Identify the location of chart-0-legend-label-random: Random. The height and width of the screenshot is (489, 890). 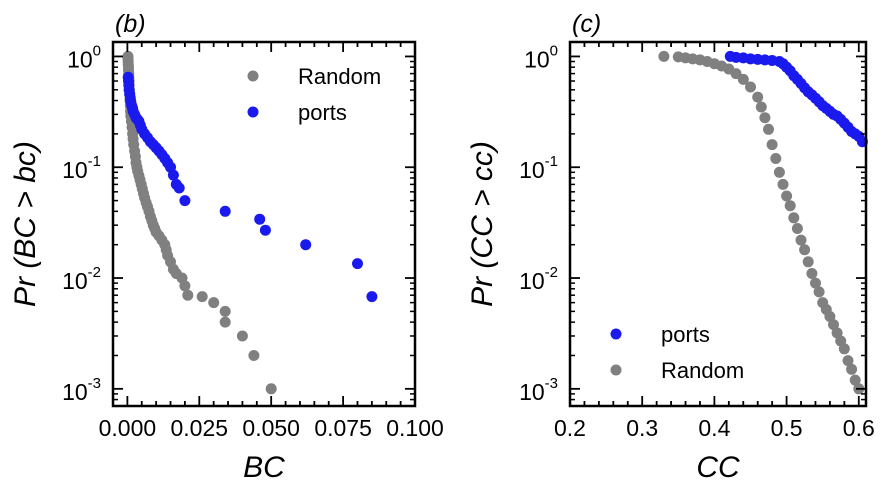
(339, 76).